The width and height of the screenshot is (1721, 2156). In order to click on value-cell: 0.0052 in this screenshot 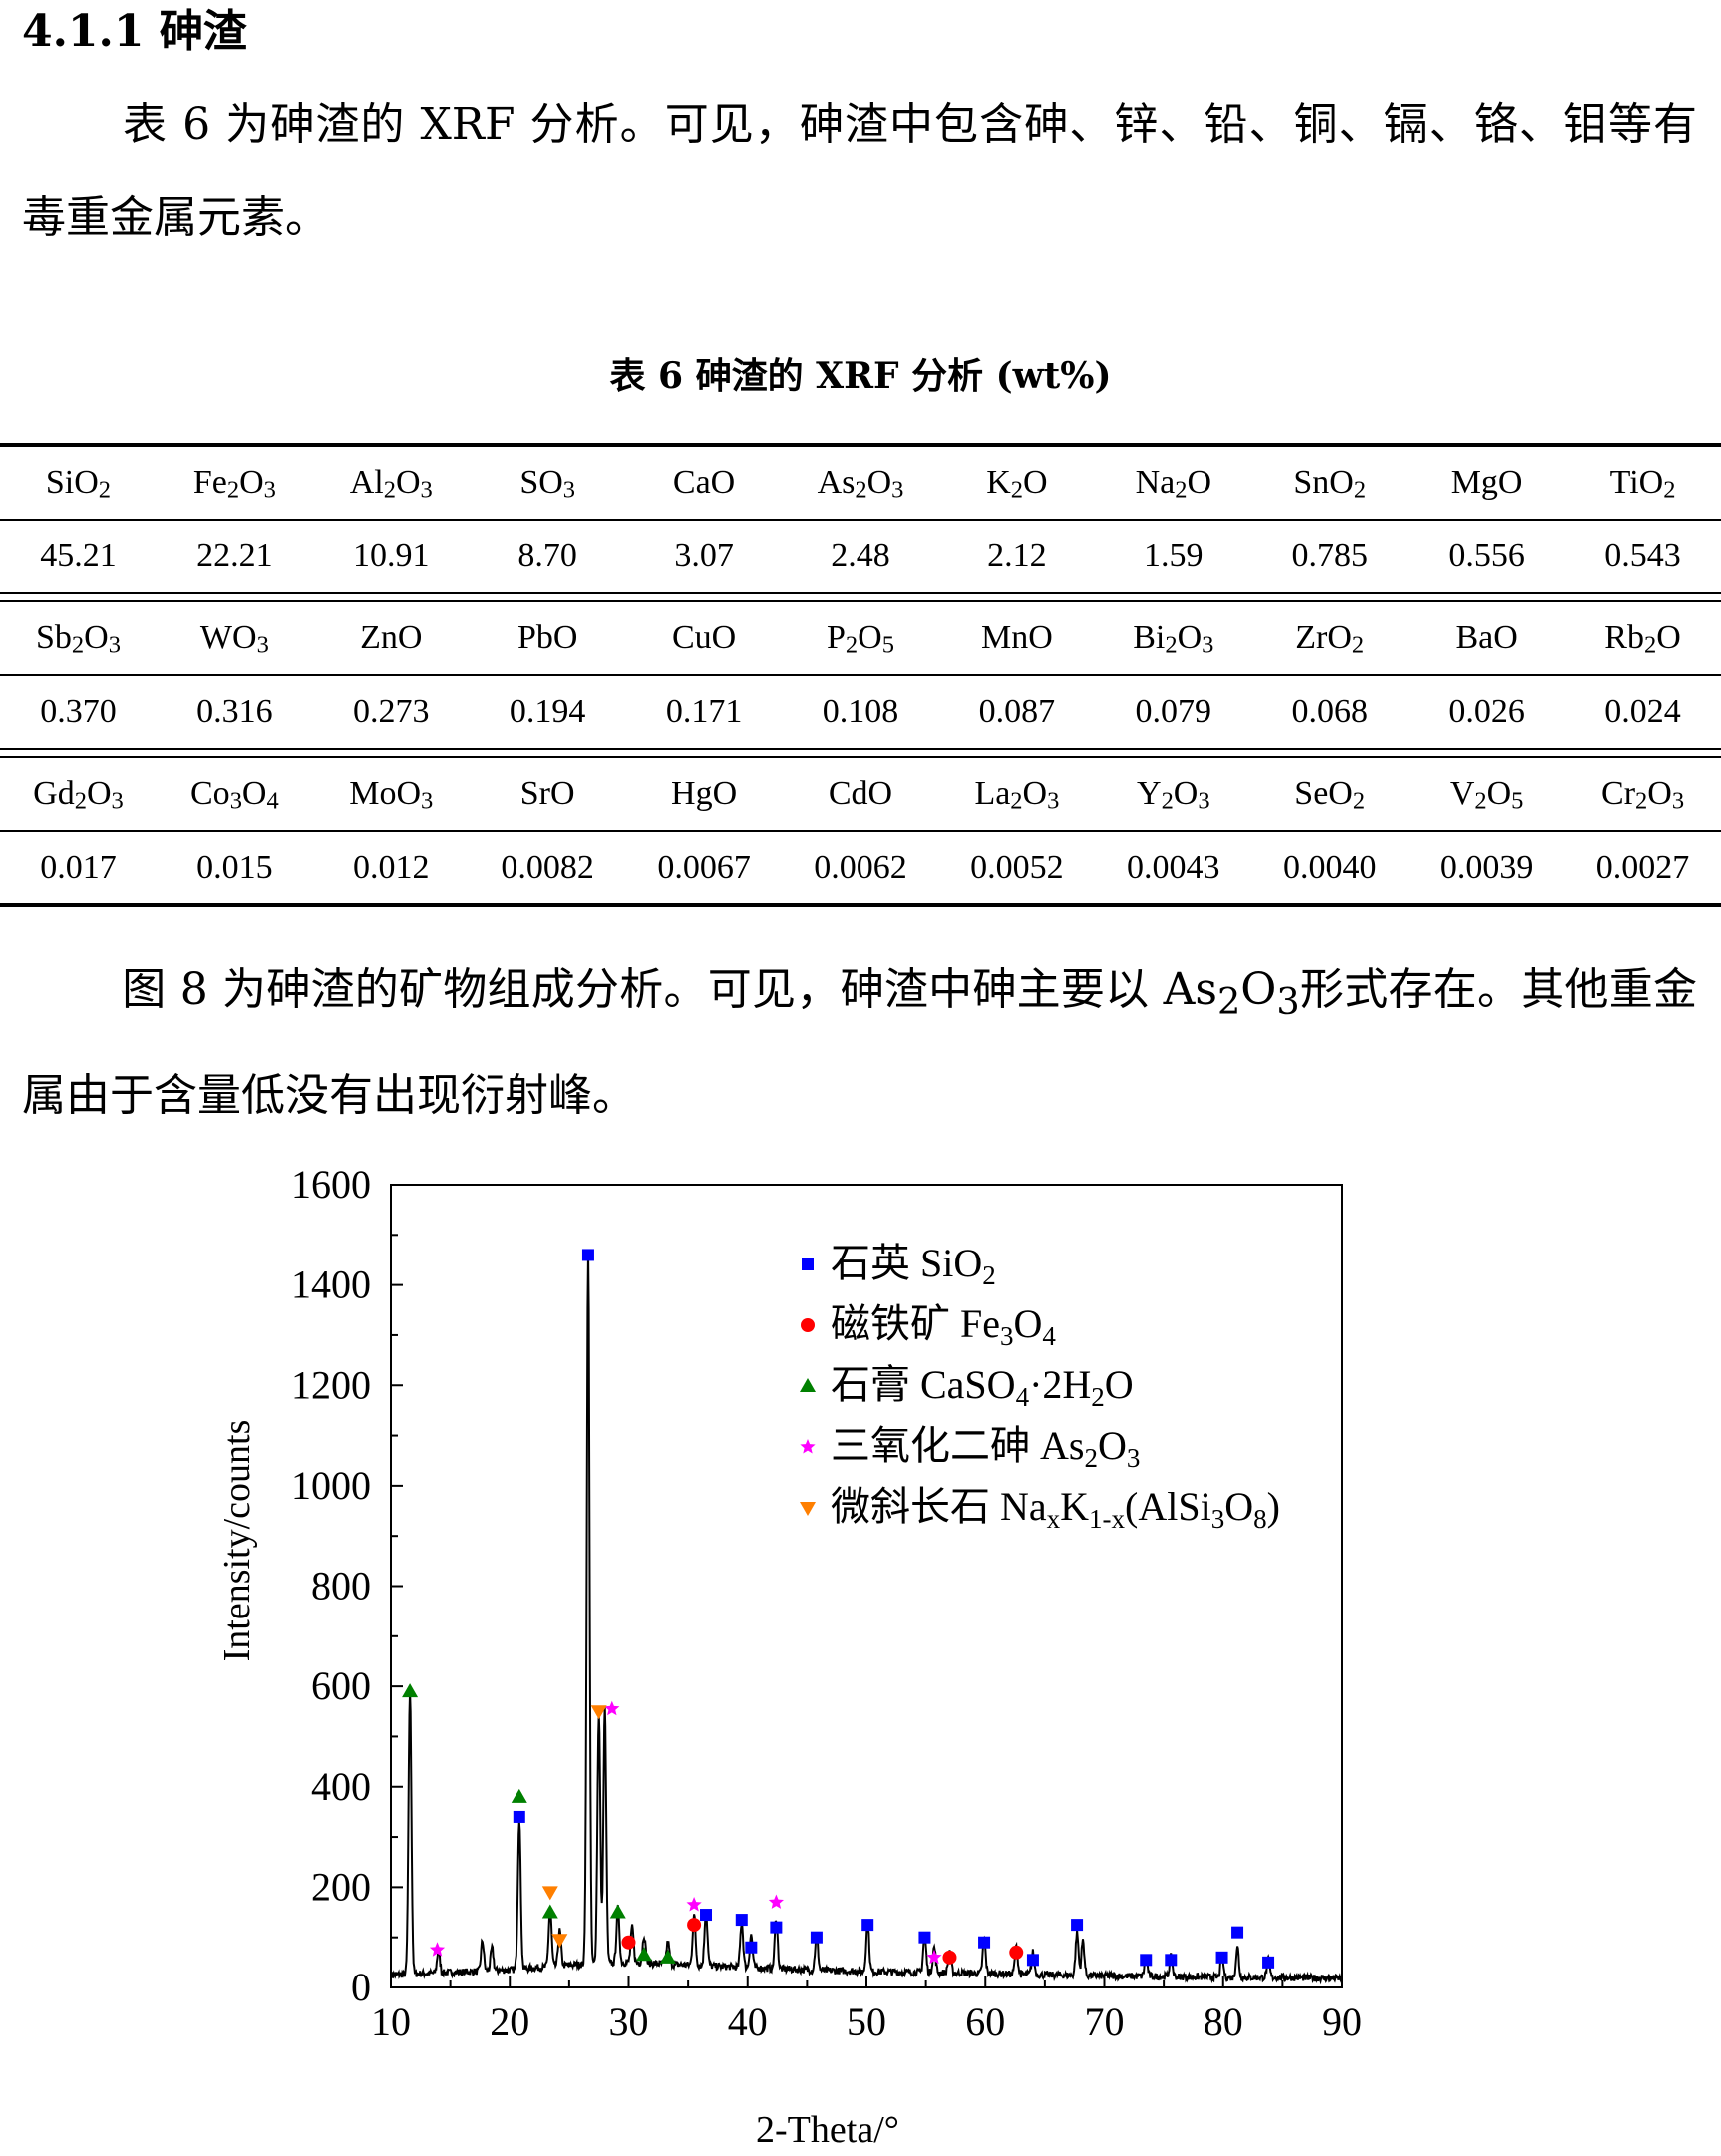, I will do `click(1017, 869)`.